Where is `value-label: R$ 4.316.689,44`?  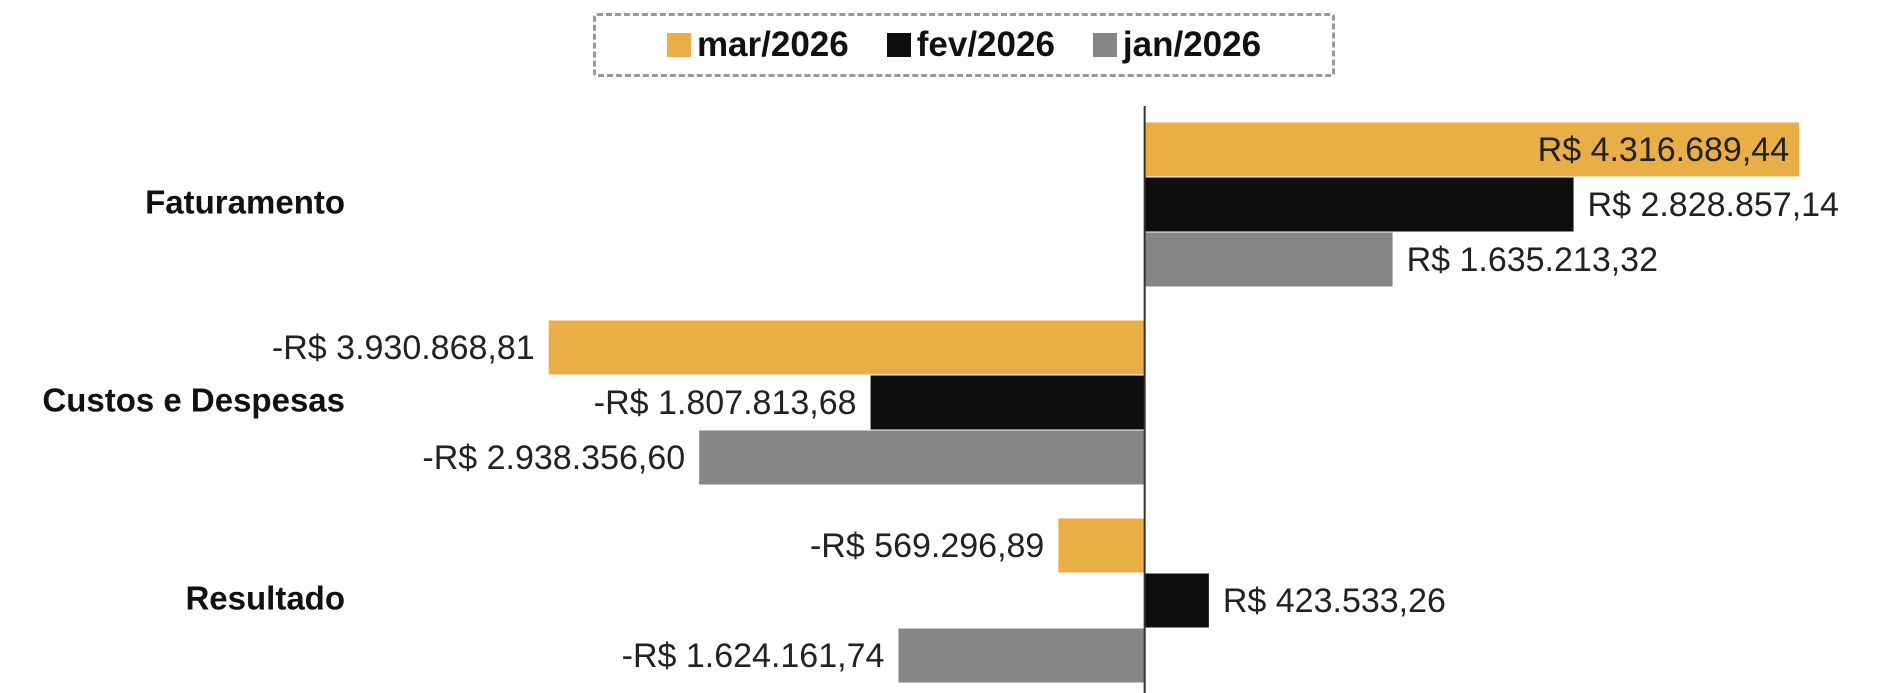 value-label: R$ 4.316.689,44 is located at coordinates (1663, 150).